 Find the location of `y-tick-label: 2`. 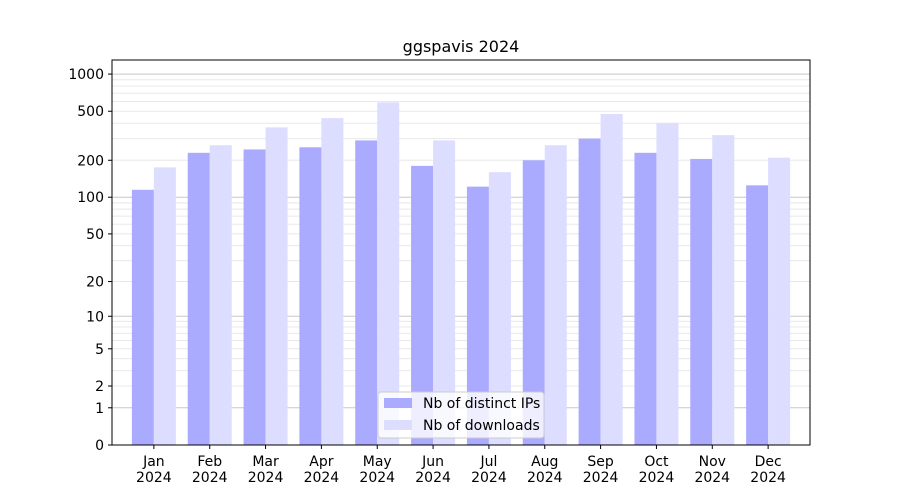

y-tick-label: 2 is located at coordinates (99, 387).